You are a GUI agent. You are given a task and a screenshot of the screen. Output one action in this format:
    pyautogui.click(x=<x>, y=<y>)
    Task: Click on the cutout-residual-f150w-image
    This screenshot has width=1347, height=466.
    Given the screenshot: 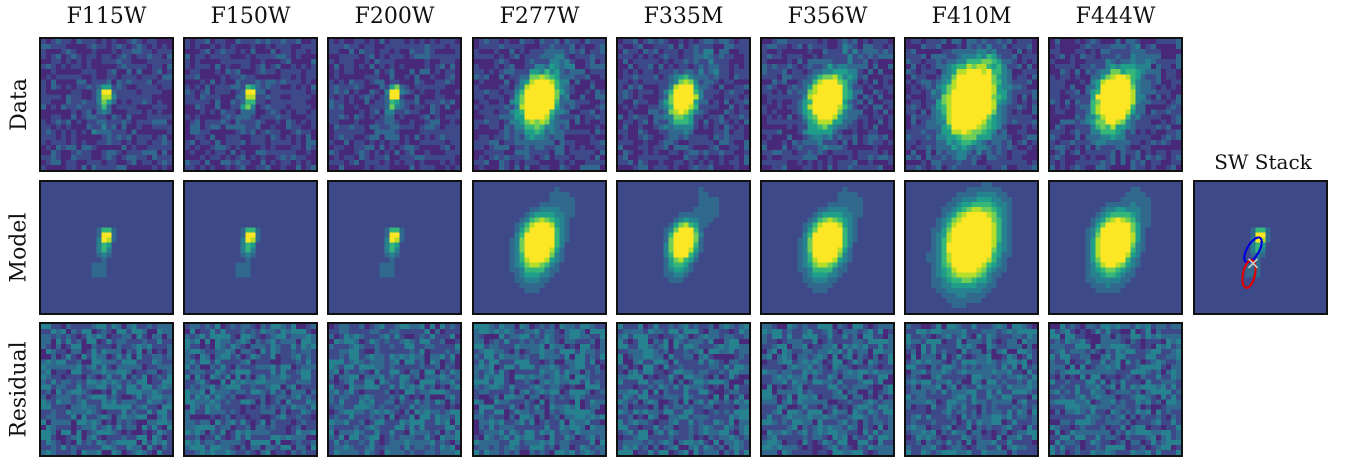 What is the action you would take?
    pyautogui.click(x=250, y=389)
    